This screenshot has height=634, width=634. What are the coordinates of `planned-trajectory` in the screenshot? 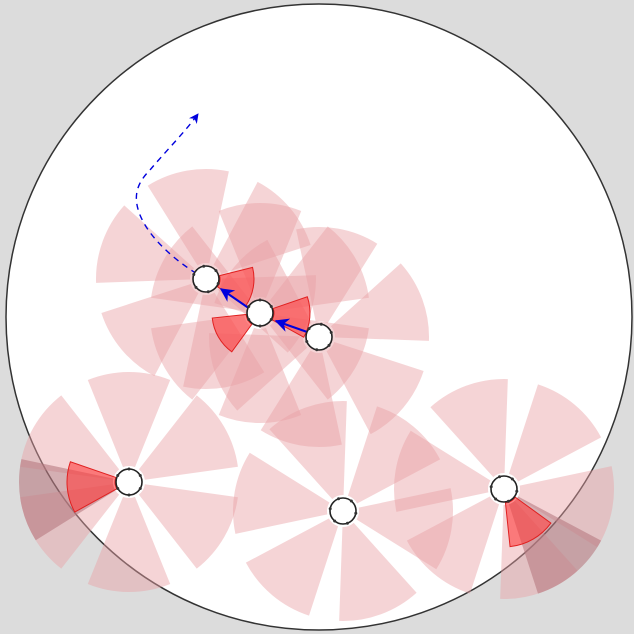 It's located at (171, 196).